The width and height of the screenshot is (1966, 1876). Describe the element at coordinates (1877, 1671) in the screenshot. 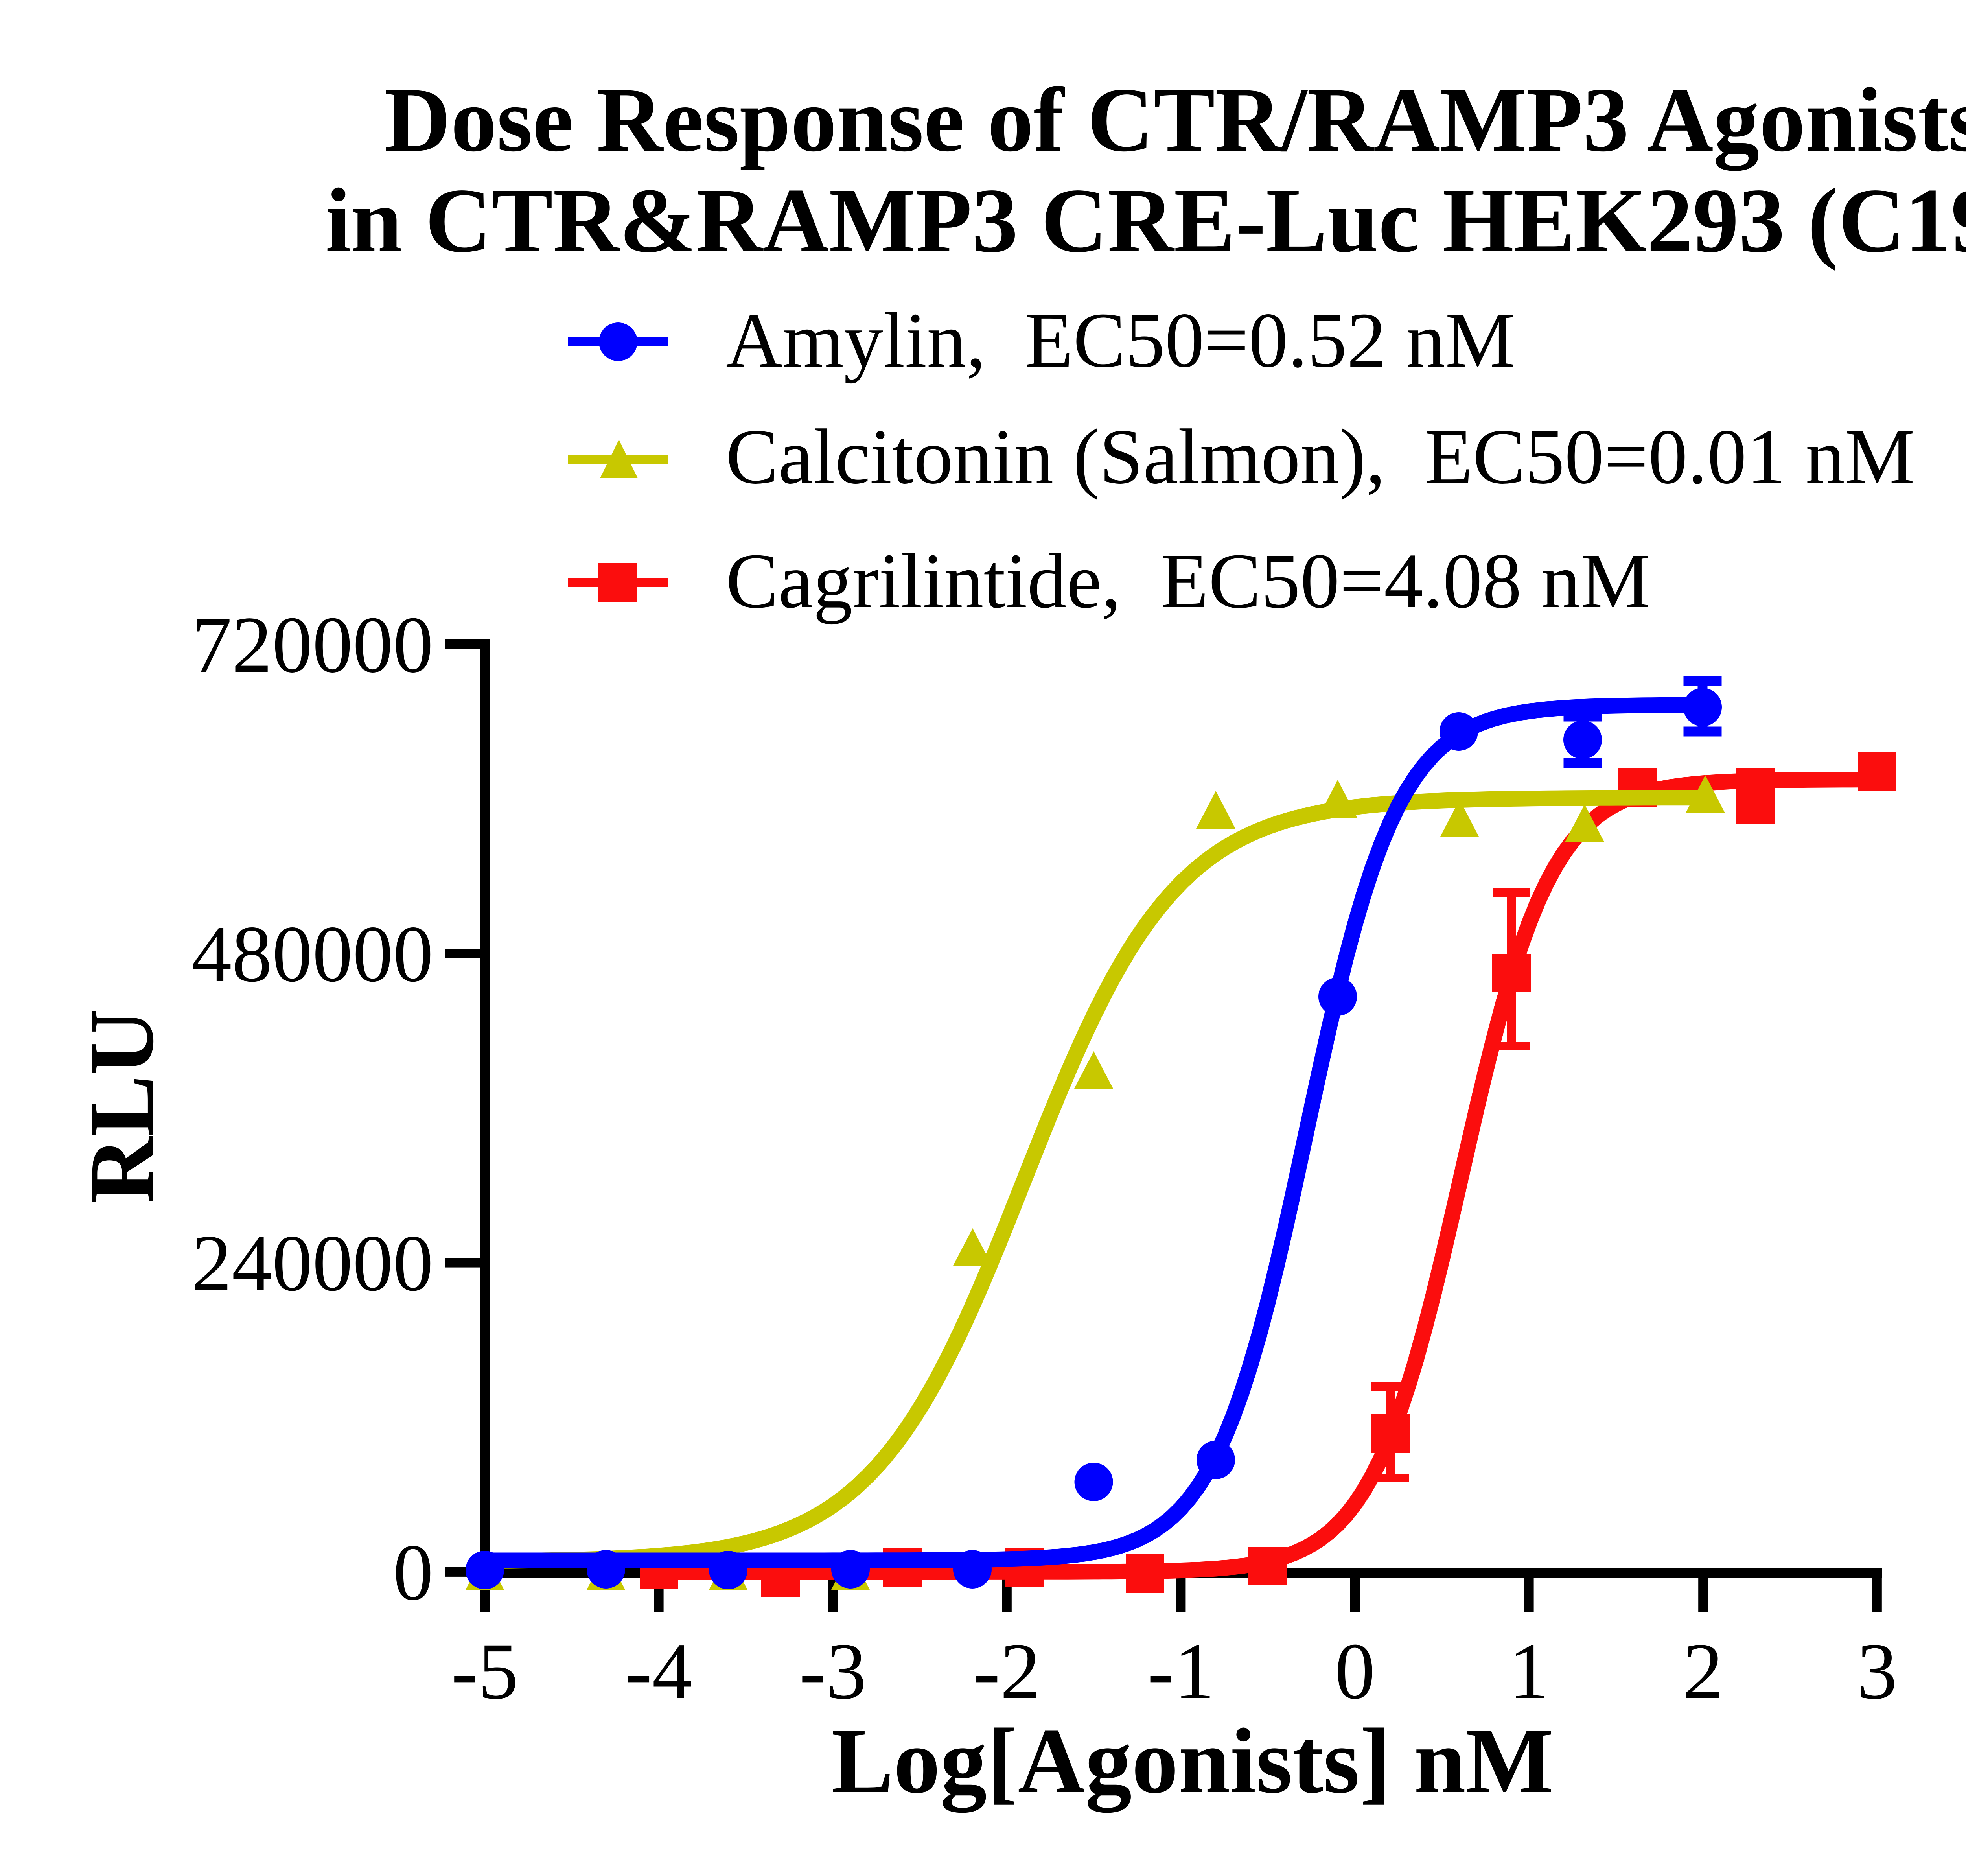

I see `svg-text: 3` at that location.